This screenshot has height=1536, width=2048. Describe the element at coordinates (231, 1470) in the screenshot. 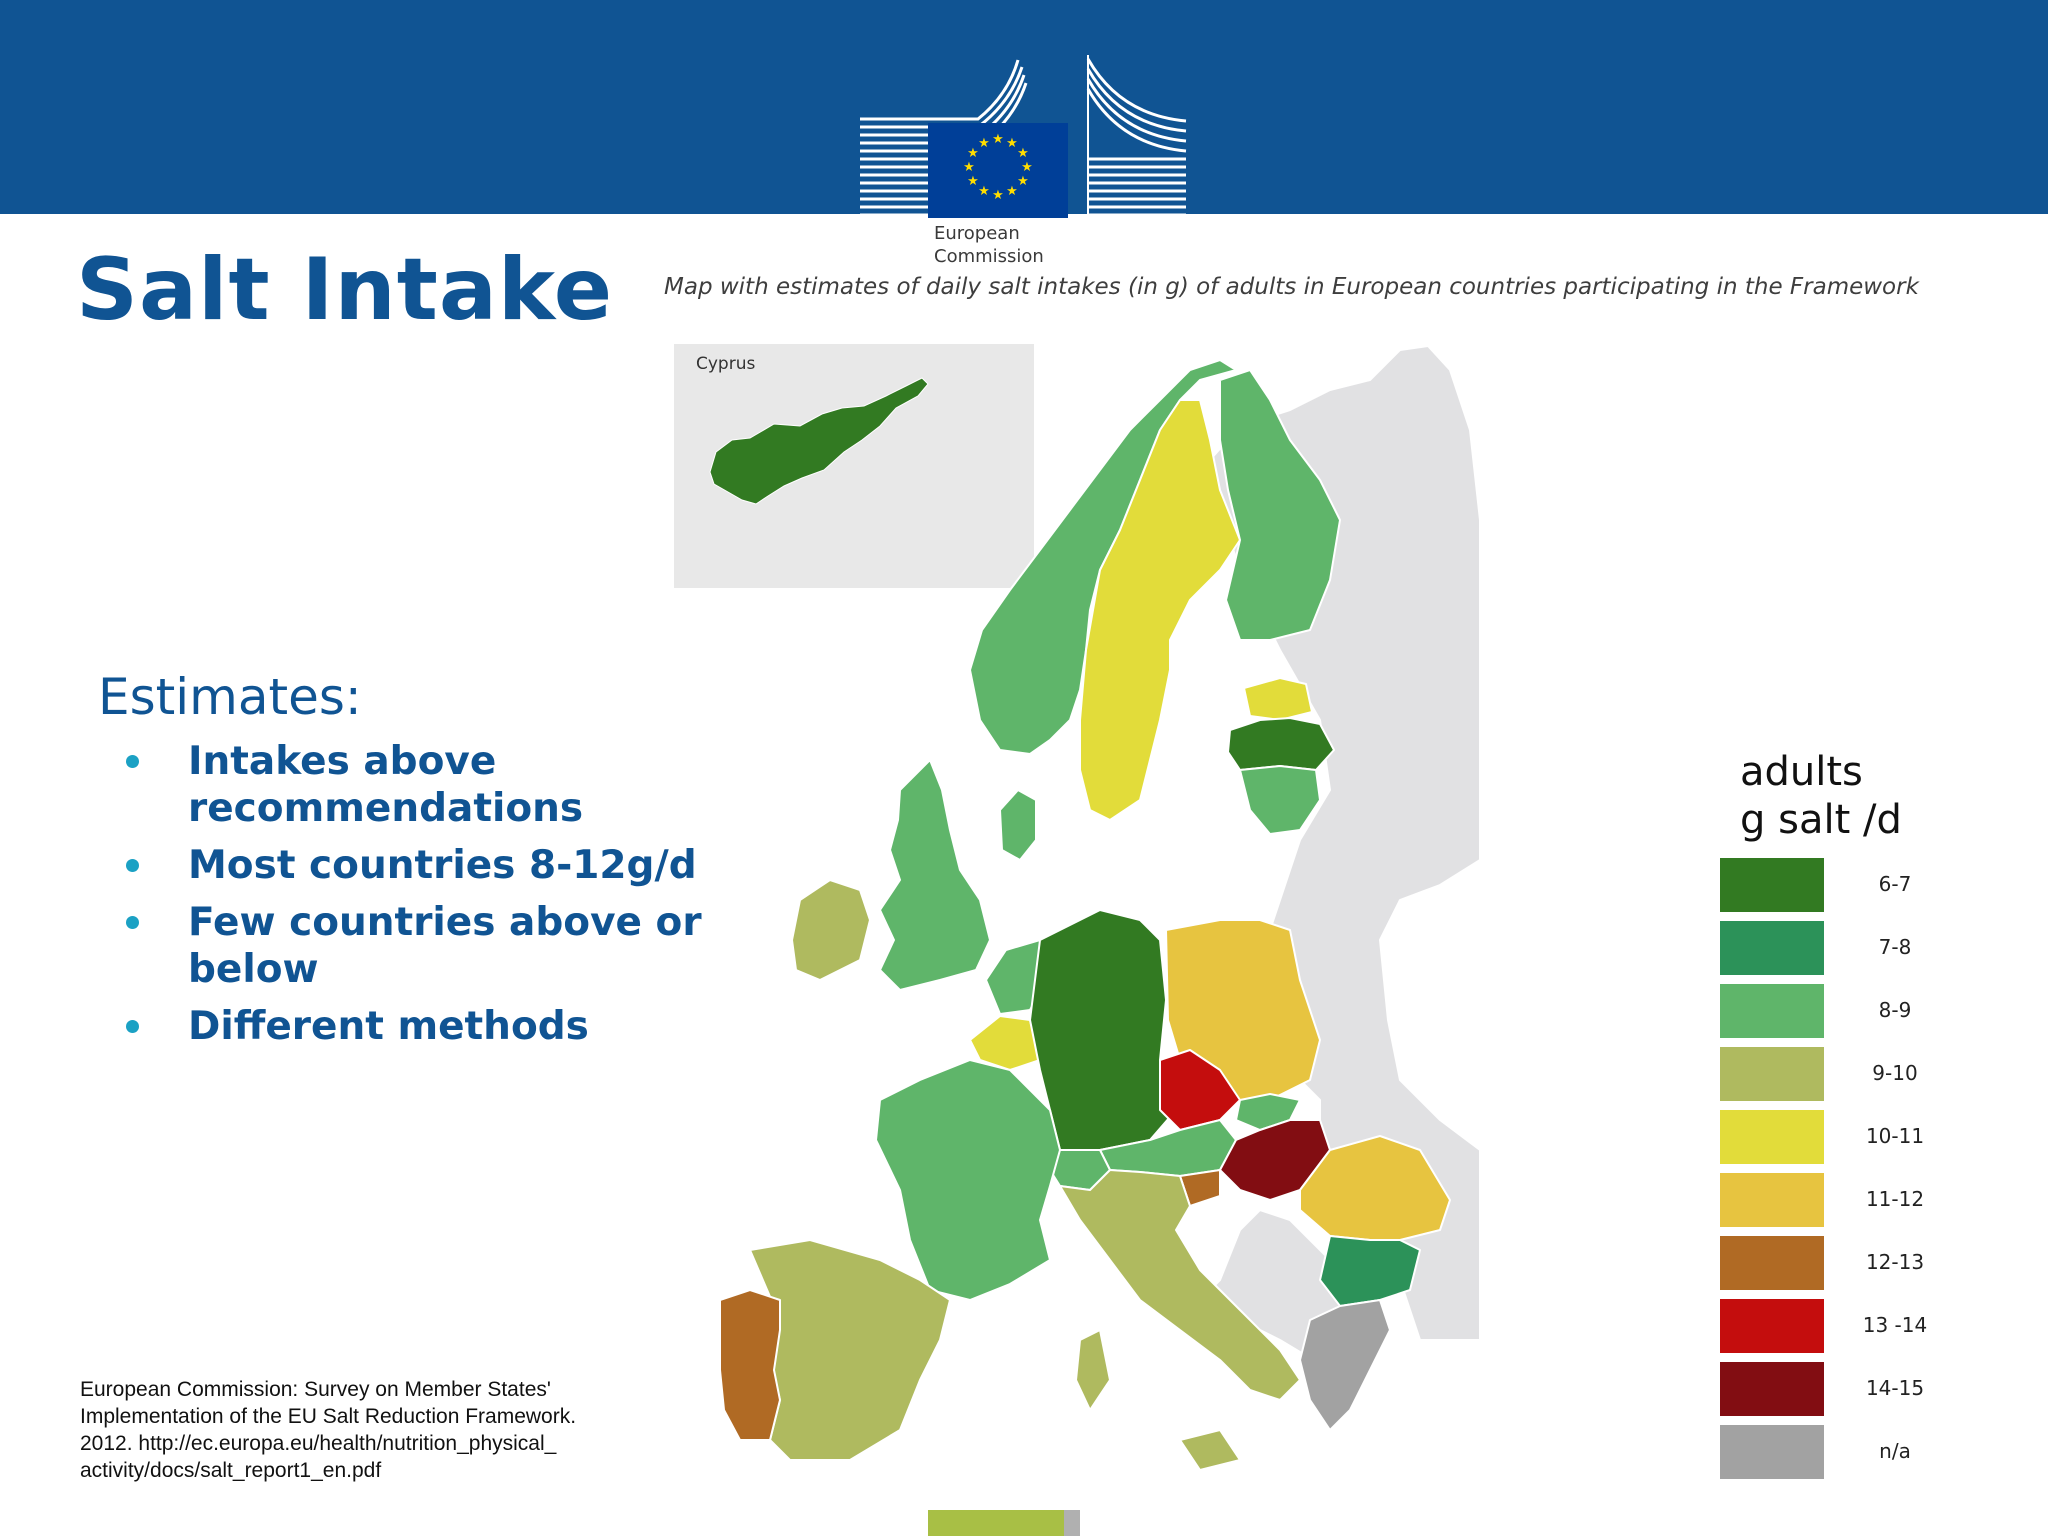

I see `source-line4: activity/docs/salt_report1_en.pdf` at that location.